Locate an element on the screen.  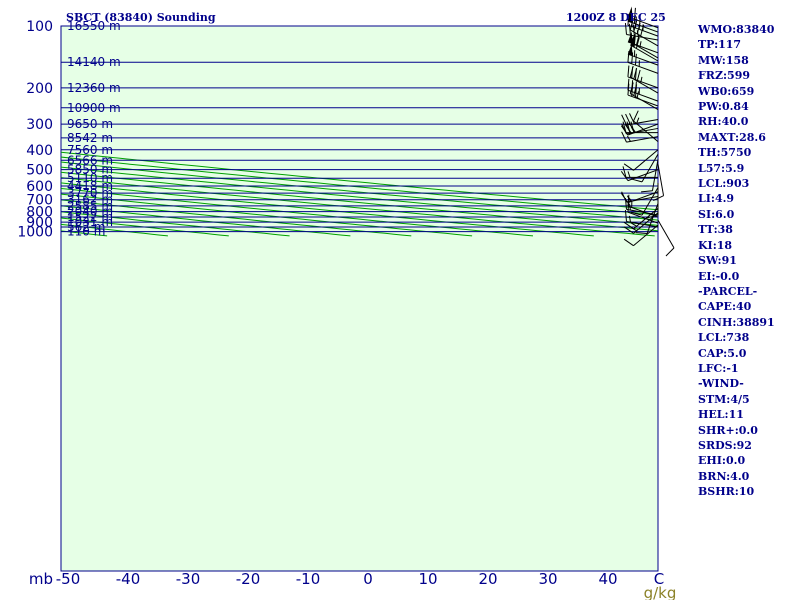
sounding-index: TH:5750 is located at coordinates (725, 153).